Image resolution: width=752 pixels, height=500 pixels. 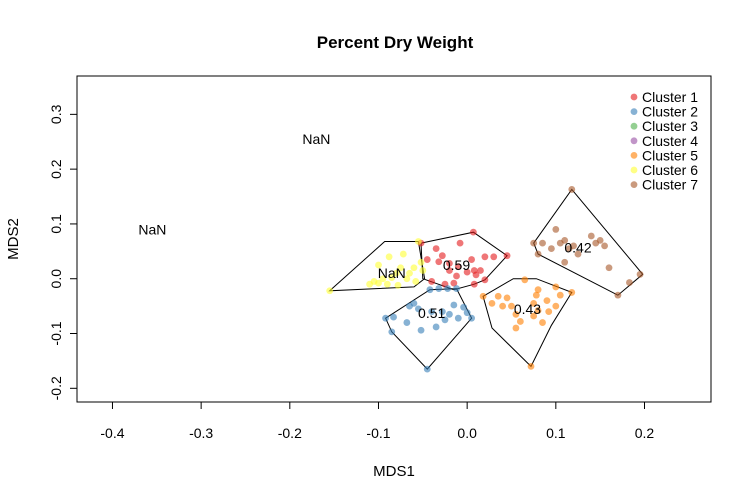 What do you see at coordinates (377, 421) in the screenshot?
I see `x-axis: -0.4 -0.3 -0.2 -0.1 0.0 0.1 0.2` at bounding box center [377, 421].